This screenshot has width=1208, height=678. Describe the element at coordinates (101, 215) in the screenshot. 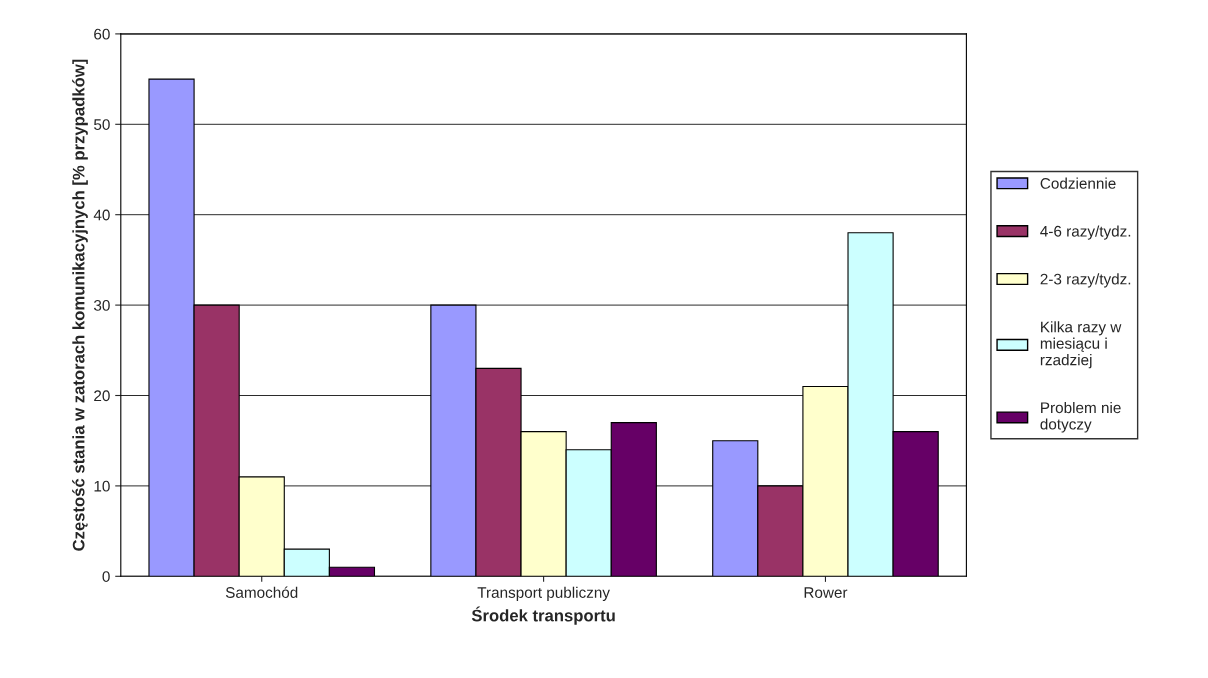

I see `y-tick-label: 40` at that location.